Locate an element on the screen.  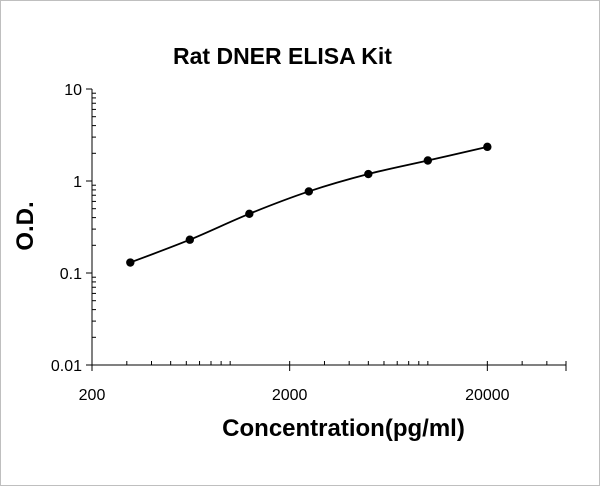
series-line is located at coordinates (308, 204).